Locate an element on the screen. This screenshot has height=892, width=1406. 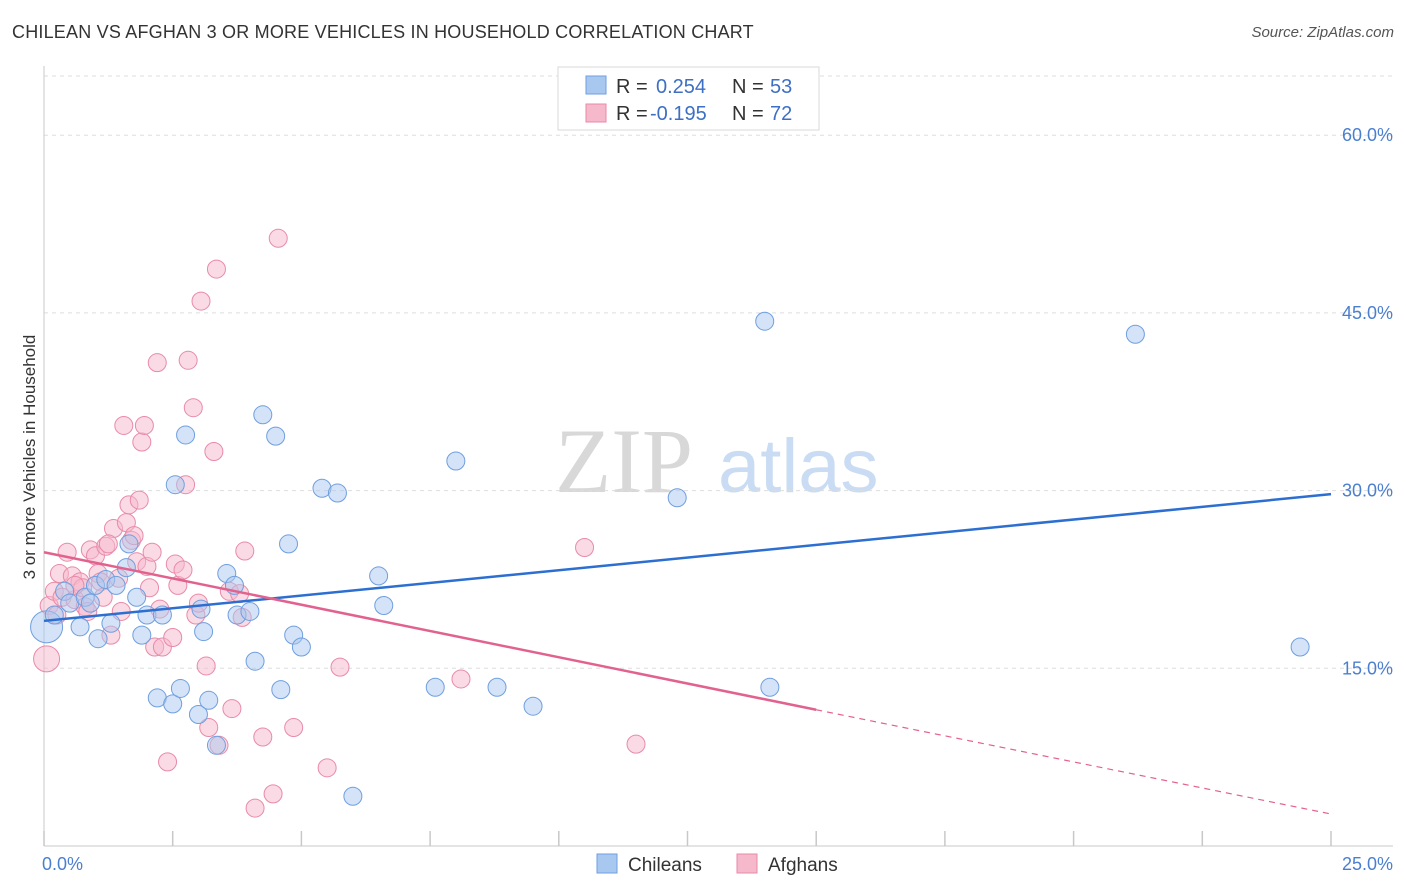
afghan-r-value: -0.195 is located at coordinates (678, 114).